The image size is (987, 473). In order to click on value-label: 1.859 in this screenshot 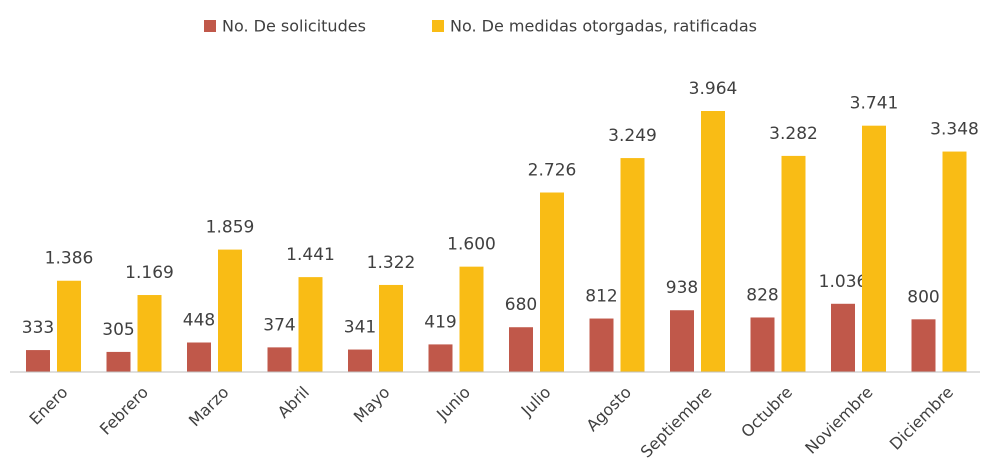, I will do `click(230, 228)`.